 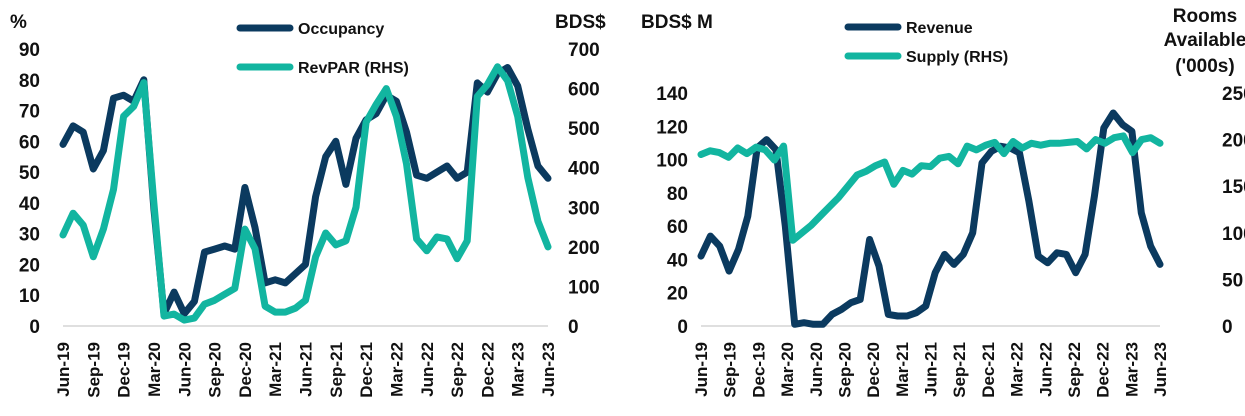 What do you see at coordinates (1233, 94) in the screenshot?
I see `y-right-tick-label: 250` at bounding box center [1233, 94].